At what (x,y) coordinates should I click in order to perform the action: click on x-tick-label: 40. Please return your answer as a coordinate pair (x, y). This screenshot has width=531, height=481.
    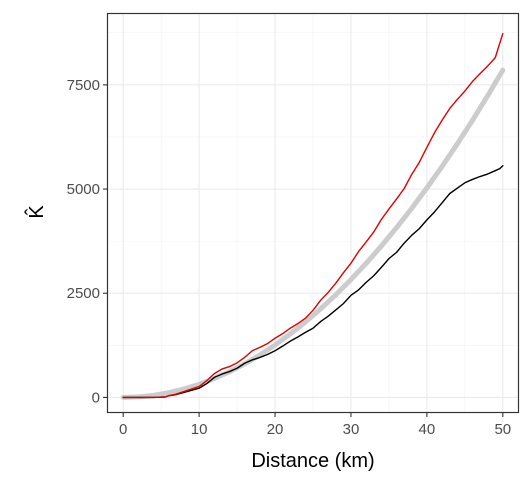
    Looking at the image, I should click on (427, 429).